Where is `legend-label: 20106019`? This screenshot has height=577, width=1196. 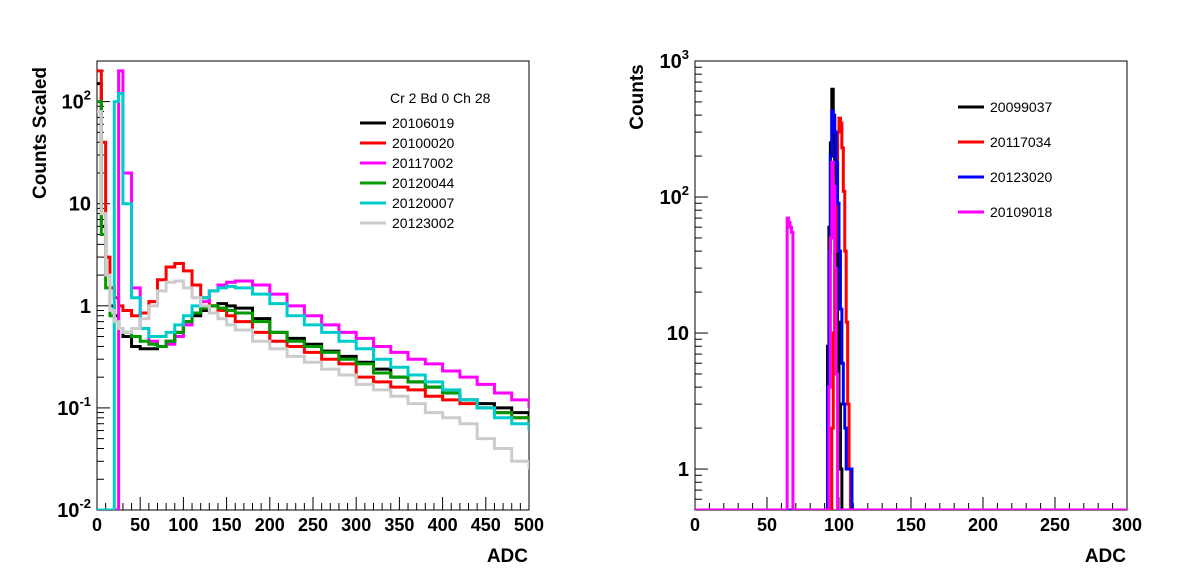 legend-label: 20106019 is located at coordinates (423, 123).